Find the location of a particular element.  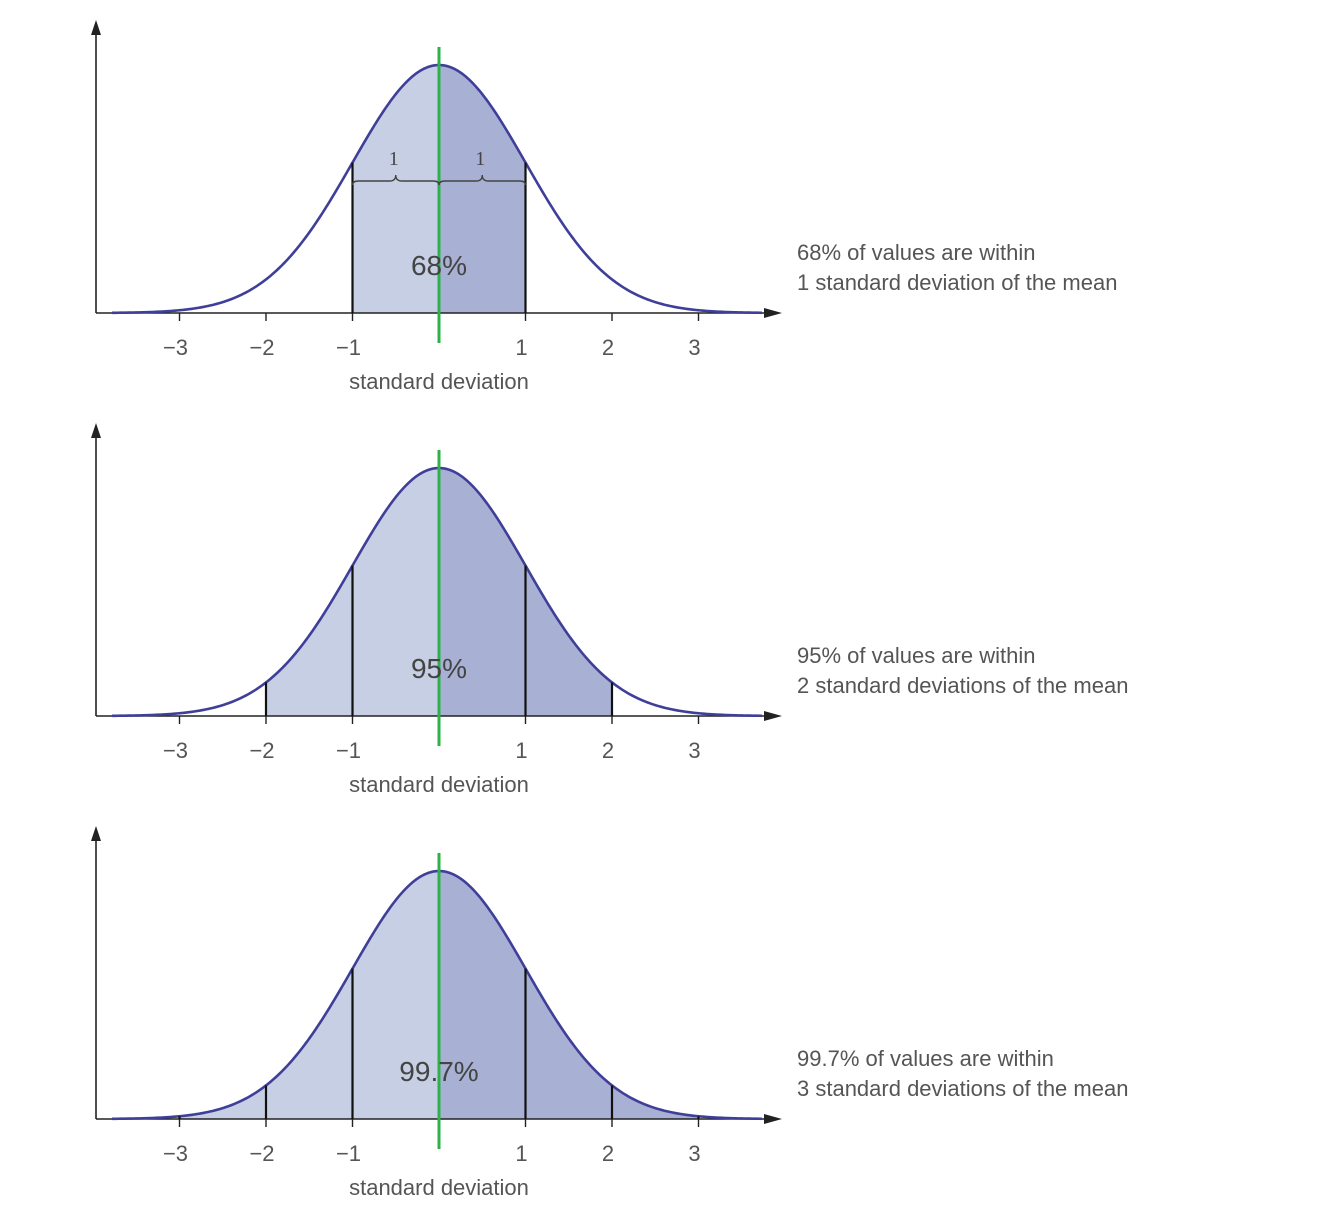

caption-line: 2 standard deviations of the mean is located at coordinates (962, 685).